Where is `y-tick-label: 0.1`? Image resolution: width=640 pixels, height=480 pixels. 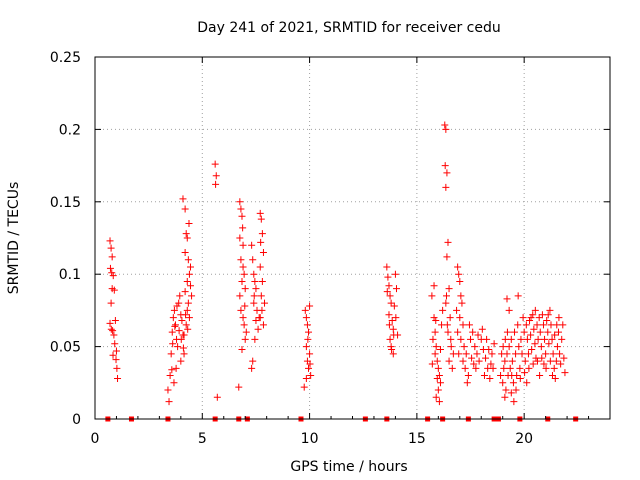
y-tick-label: 0.1 is located at coordinates (70, 275).